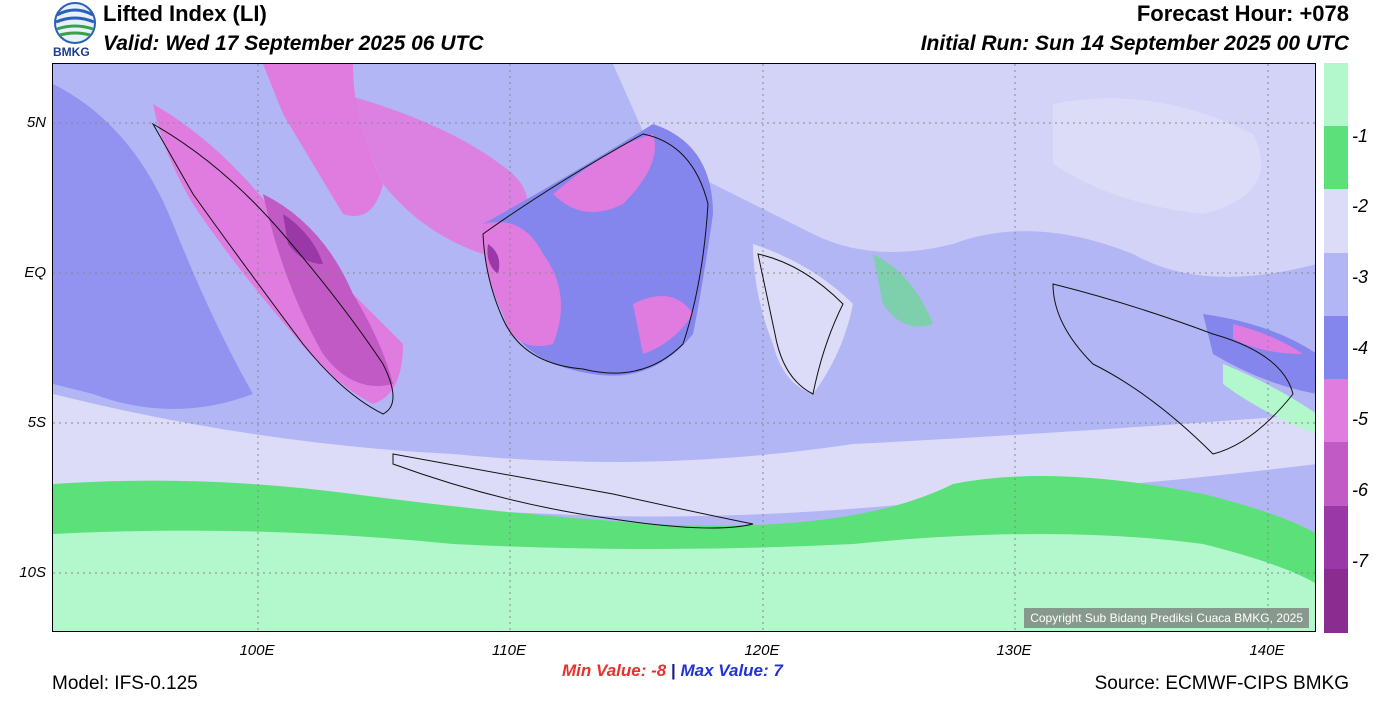 This screenshot has width=1400, height=709. What do you see at coordinates (75, 23) in the screenshot?
I see `bmkg-emblem-icon` at bounding box center [75, 23].